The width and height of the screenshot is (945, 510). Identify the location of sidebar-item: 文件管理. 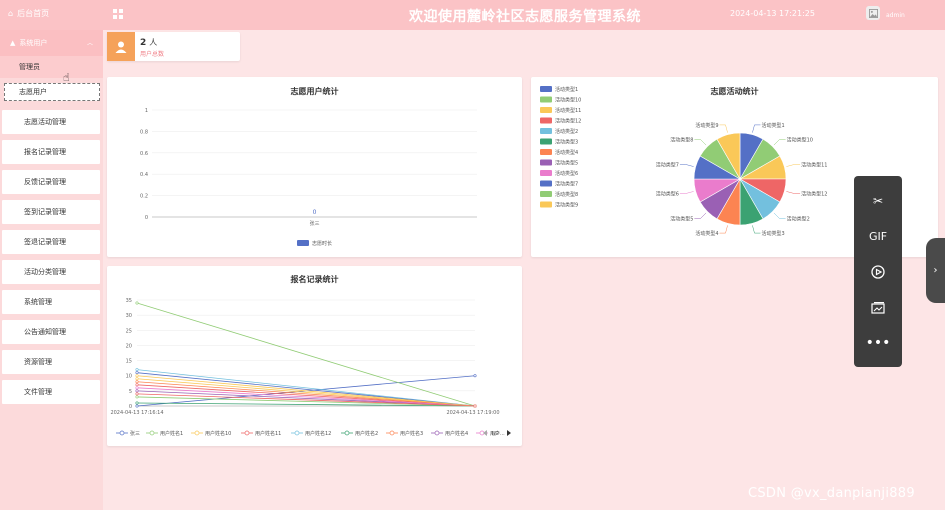
(51, 392).